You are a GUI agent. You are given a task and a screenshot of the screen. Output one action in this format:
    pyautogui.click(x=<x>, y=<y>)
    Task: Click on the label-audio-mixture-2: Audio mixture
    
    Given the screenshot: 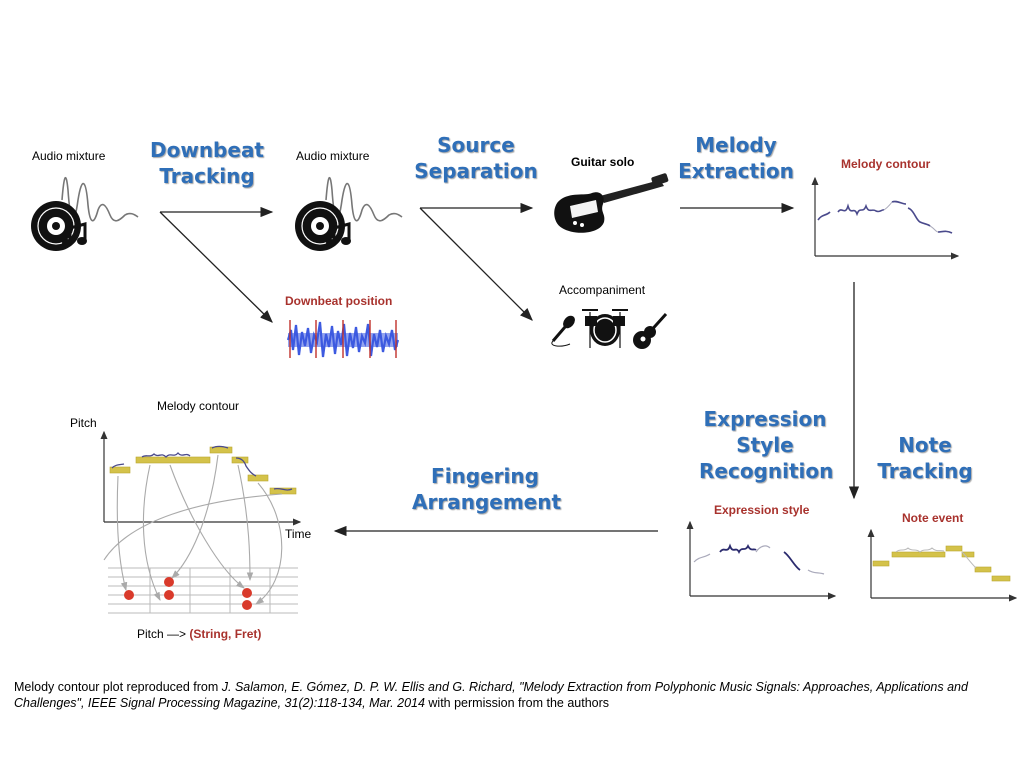 What is the action you would take?
    pyautogui.click(x=333, y=156)
    